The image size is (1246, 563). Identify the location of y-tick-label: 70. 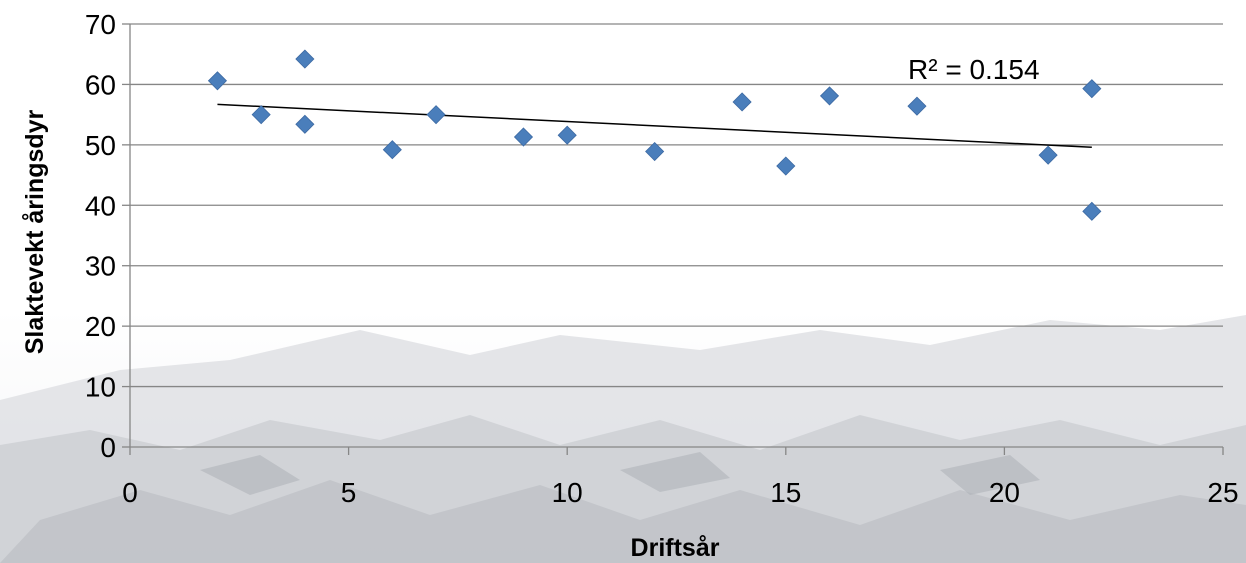
(100, 24).